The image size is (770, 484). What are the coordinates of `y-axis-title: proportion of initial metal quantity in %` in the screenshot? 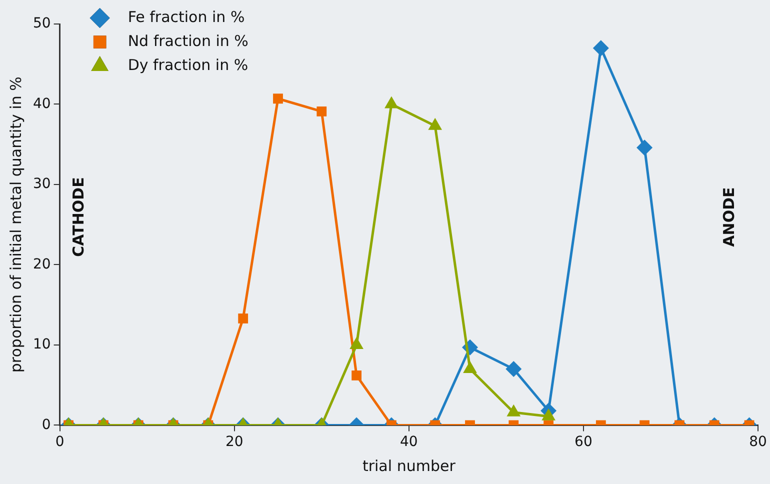 It's located at (15, 224).